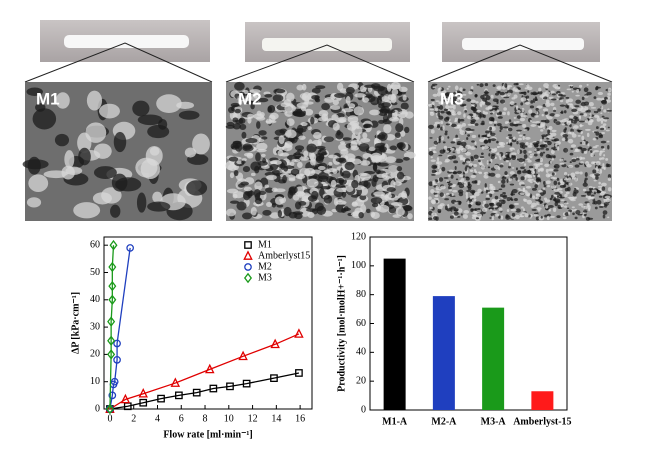 This screenshot has height=452, width=649. Describe the element at coordinates (361, 380) in the screenshot. I see `y-tick-label: 20` at that location.